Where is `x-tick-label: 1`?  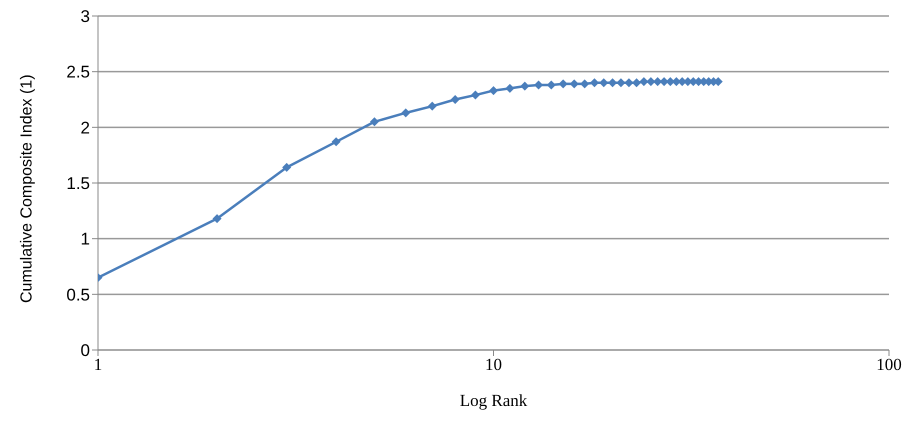 x-tick-label: 1 is located at coordinates (98, 364).